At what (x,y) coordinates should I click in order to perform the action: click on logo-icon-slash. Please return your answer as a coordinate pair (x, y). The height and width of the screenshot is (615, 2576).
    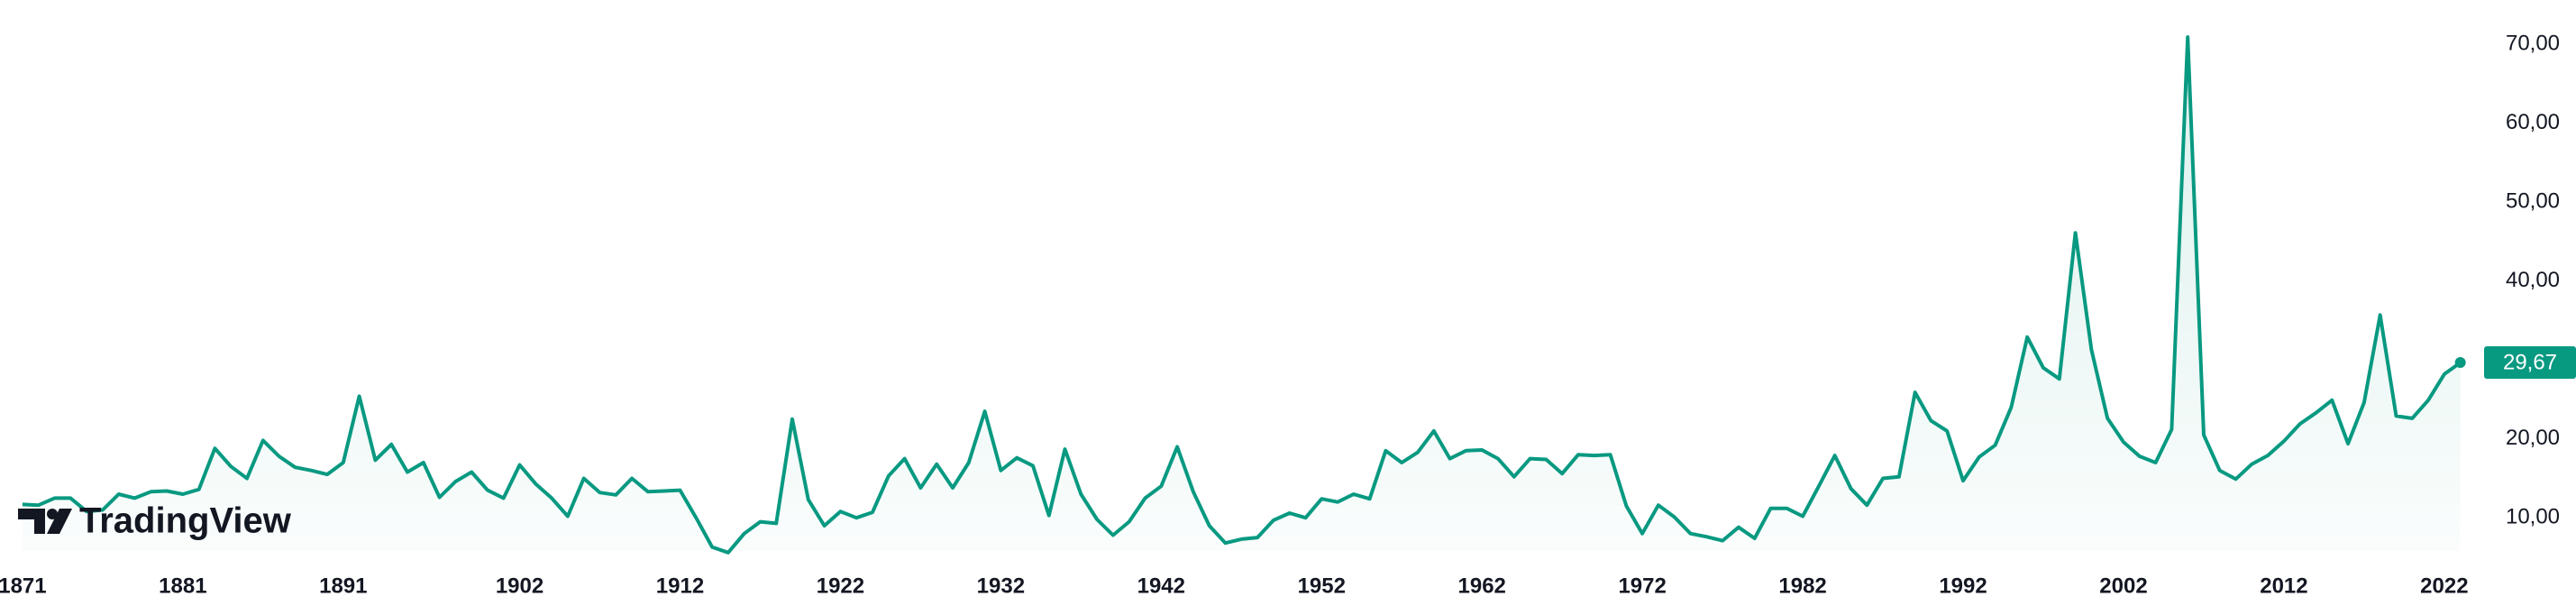
    Looking at the image, I should click on (59, 521).